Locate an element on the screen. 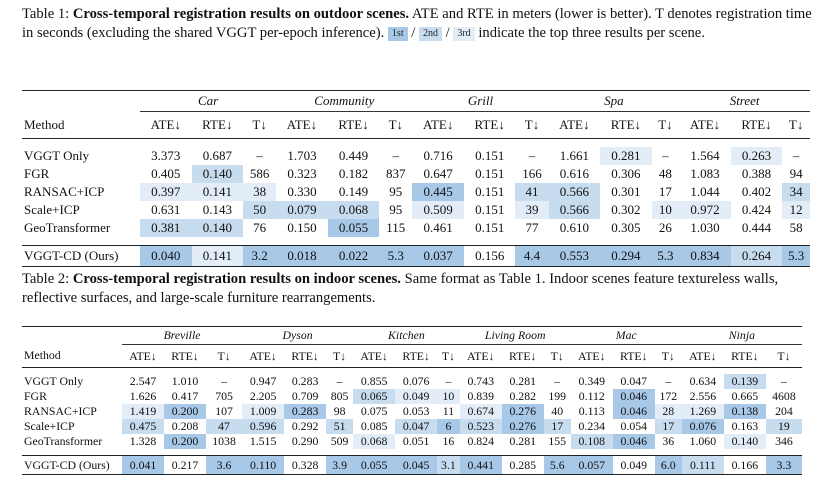 The image size is (833, 487). value-cell: 0.417 is located at coordinates (185, 396).